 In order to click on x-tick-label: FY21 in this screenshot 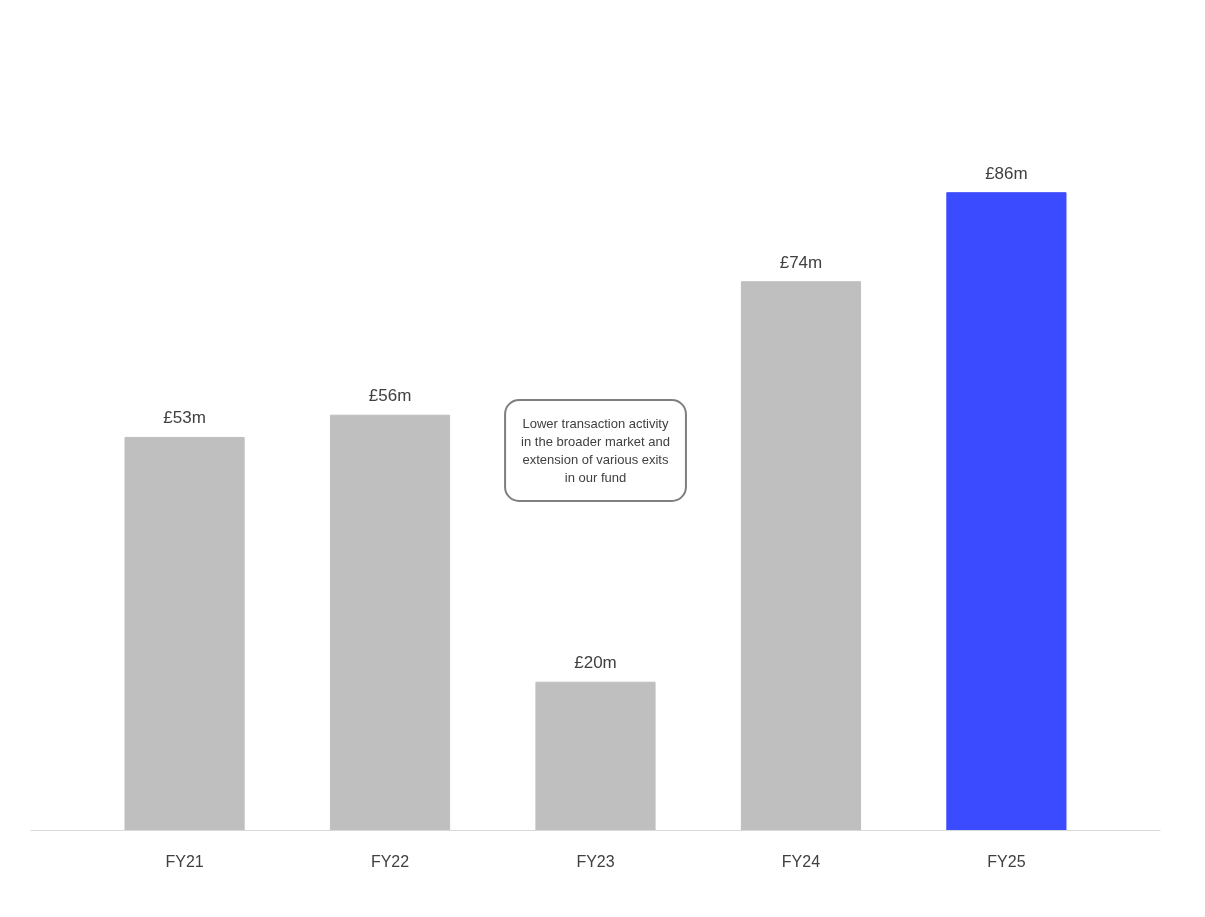, I will do `click(184, 861)`.